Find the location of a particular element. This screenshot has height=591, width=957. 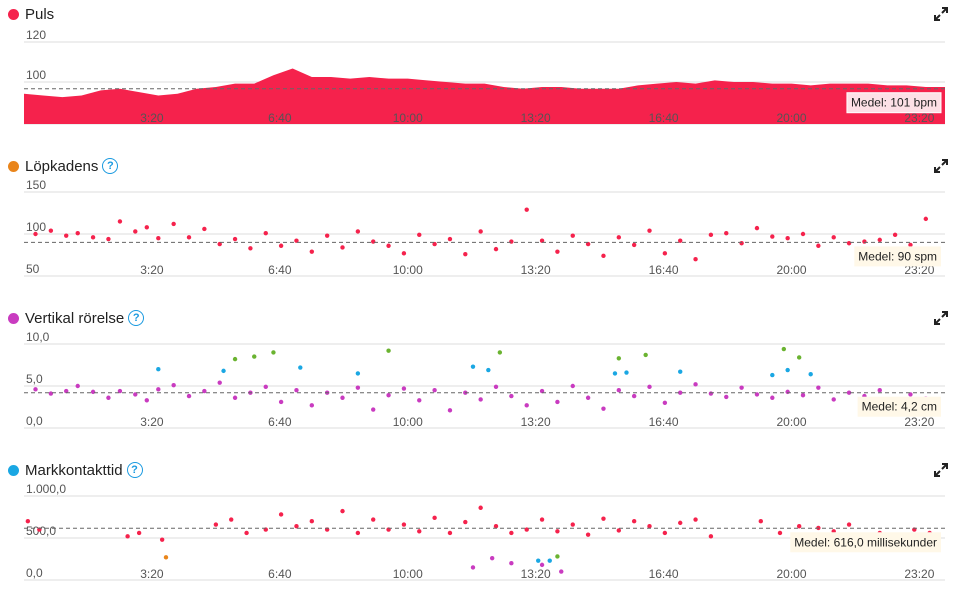

average-label: Medel: 101 bpm is located at coordinates (894, 103).